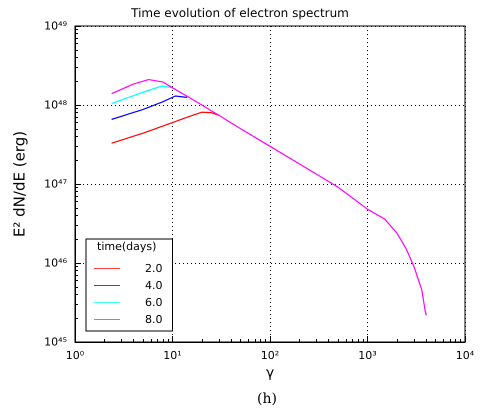 The width and height of the screenshot is (480, 413). What do you see at coordinates (270, 372) in the screenshot?
I see `x-axis-title: γ` at bounding box center [270, 372].